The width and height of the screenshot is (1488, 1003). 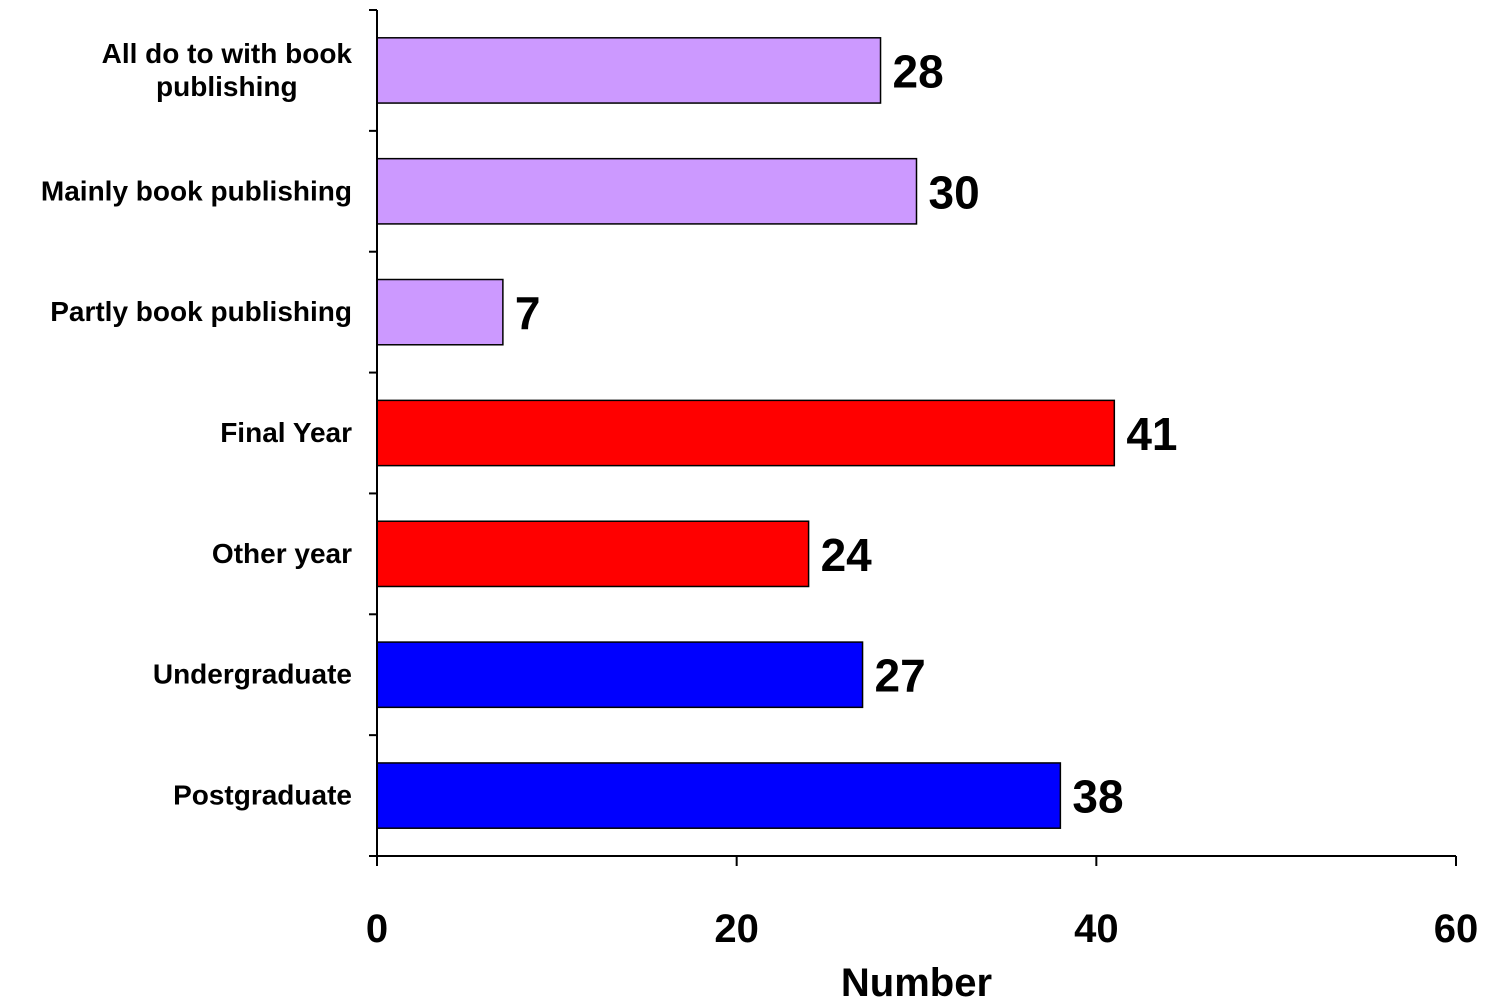 What do you see at coordinates (286, 432) in the screenshot?
I see `category-label: Final Year` at bounding box center [286, 432].